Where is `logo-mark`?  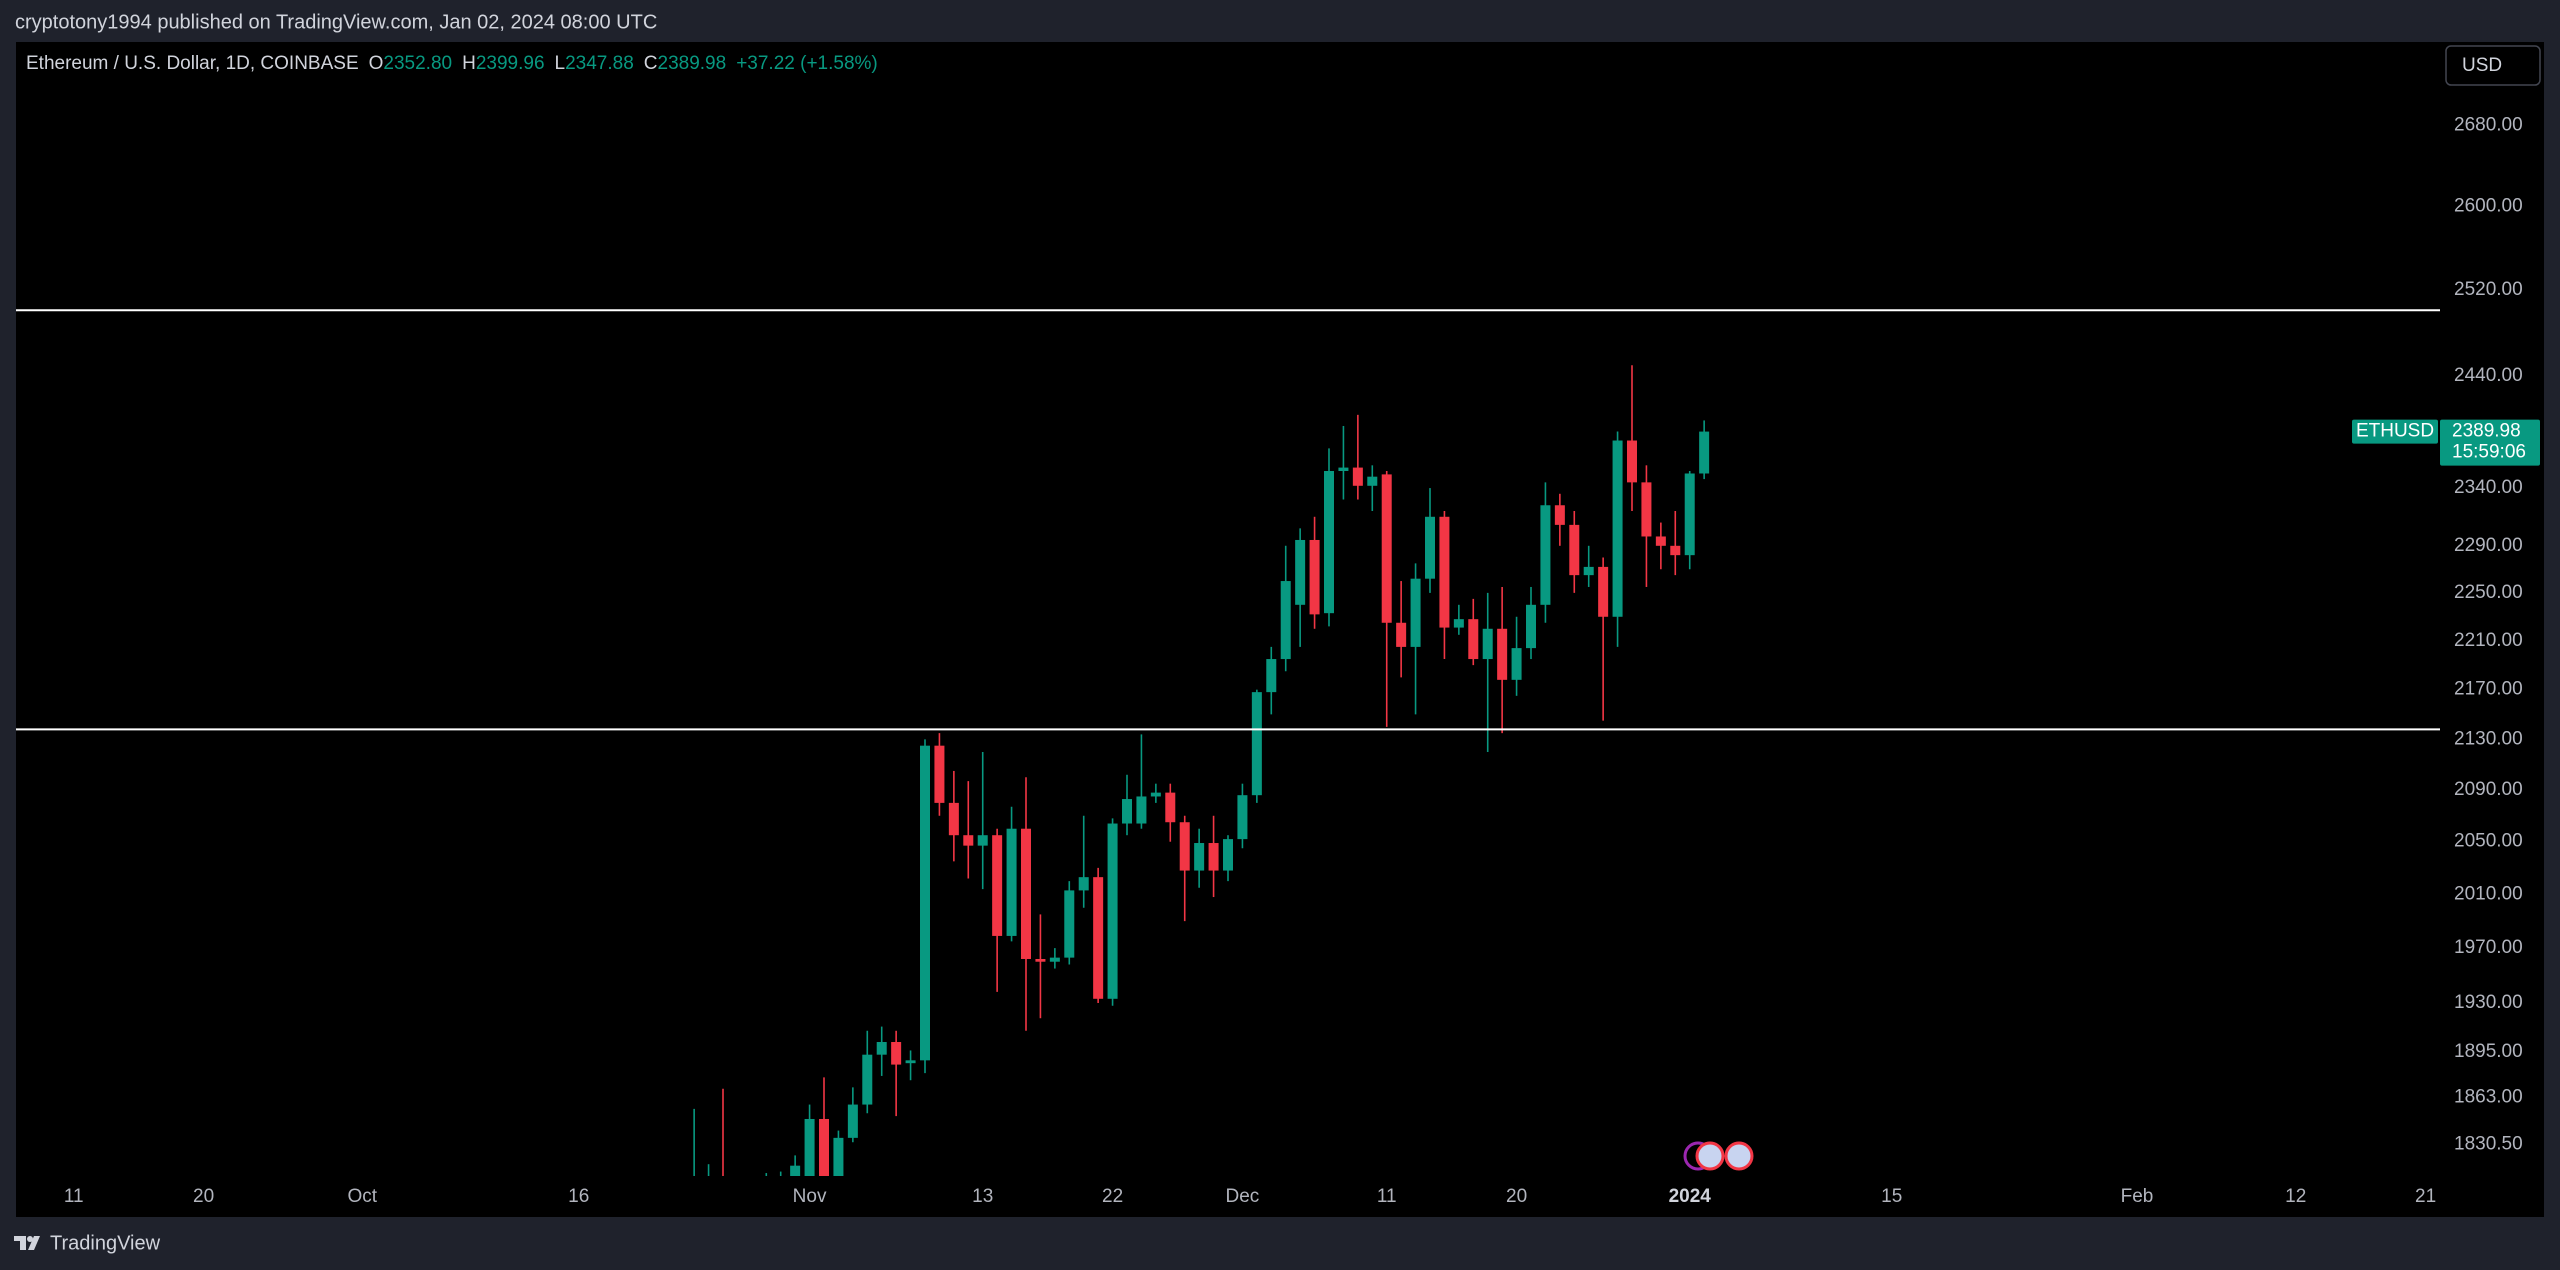
logo-mark is located at coordinates (27, 1243).